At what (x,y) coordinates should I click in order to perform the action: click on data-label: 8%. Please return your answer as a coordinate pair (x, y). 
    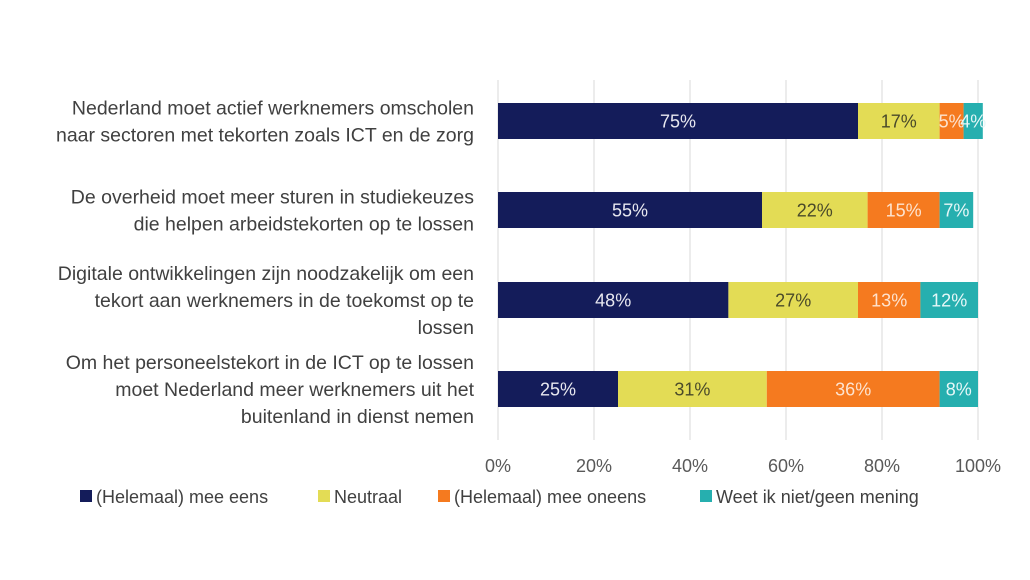
    Looking at the image, I should click on (959, 390).